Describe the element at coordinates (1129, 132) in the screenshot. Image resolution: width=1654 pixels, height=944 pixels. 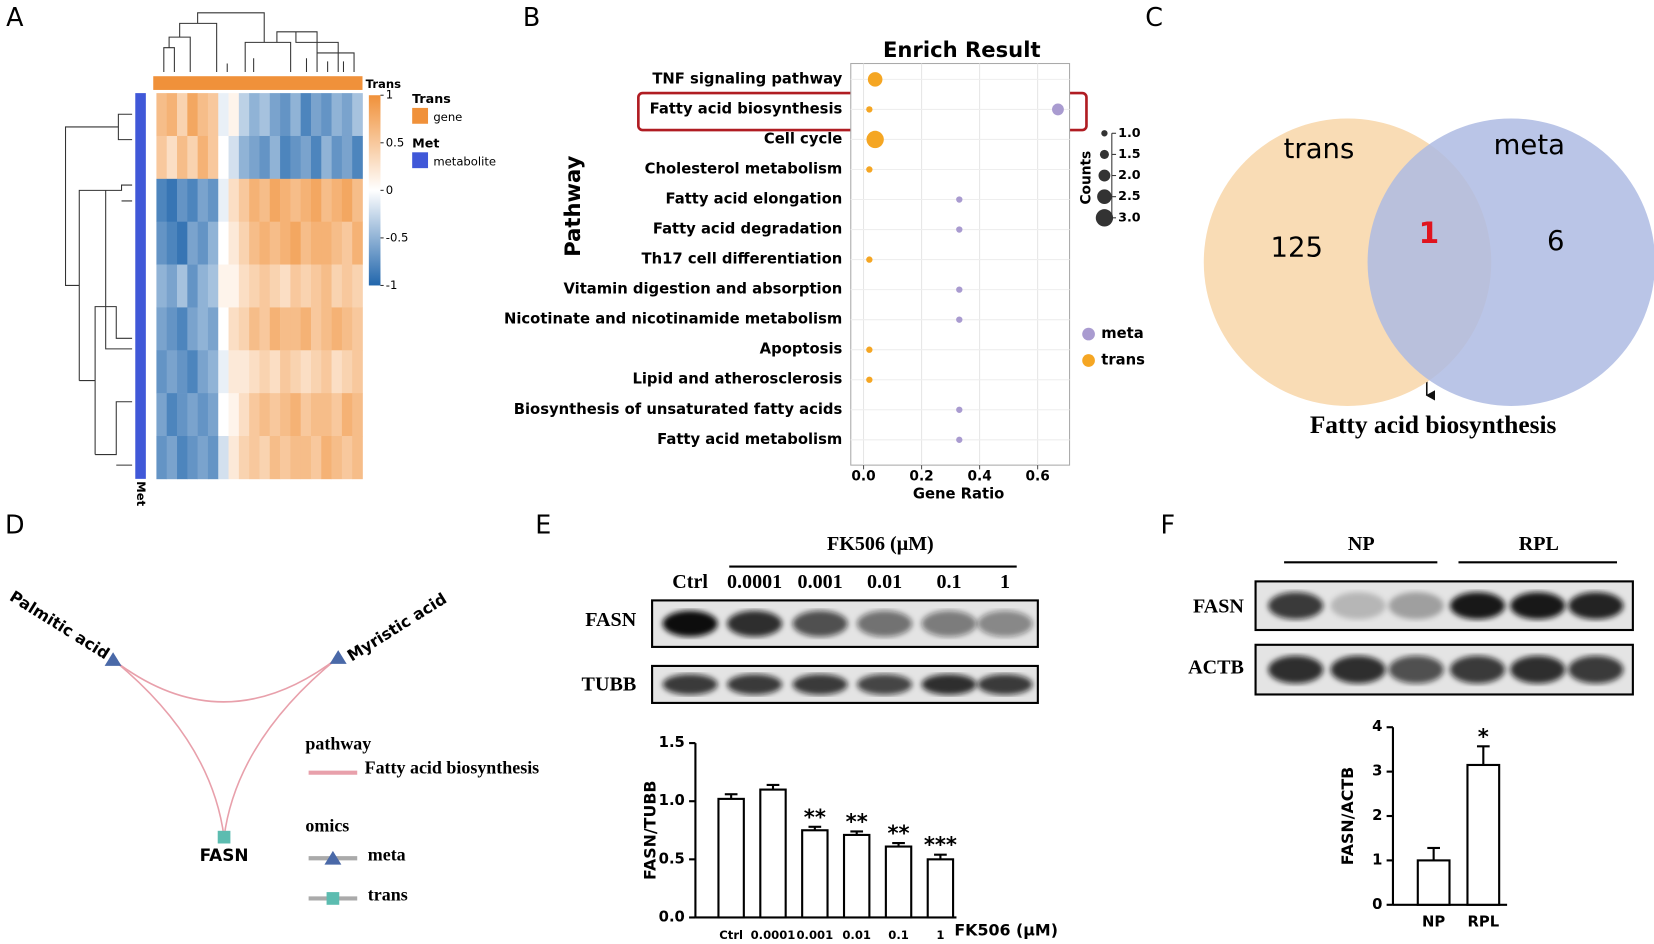
I see `size-legend-label: 1.0` at that location.